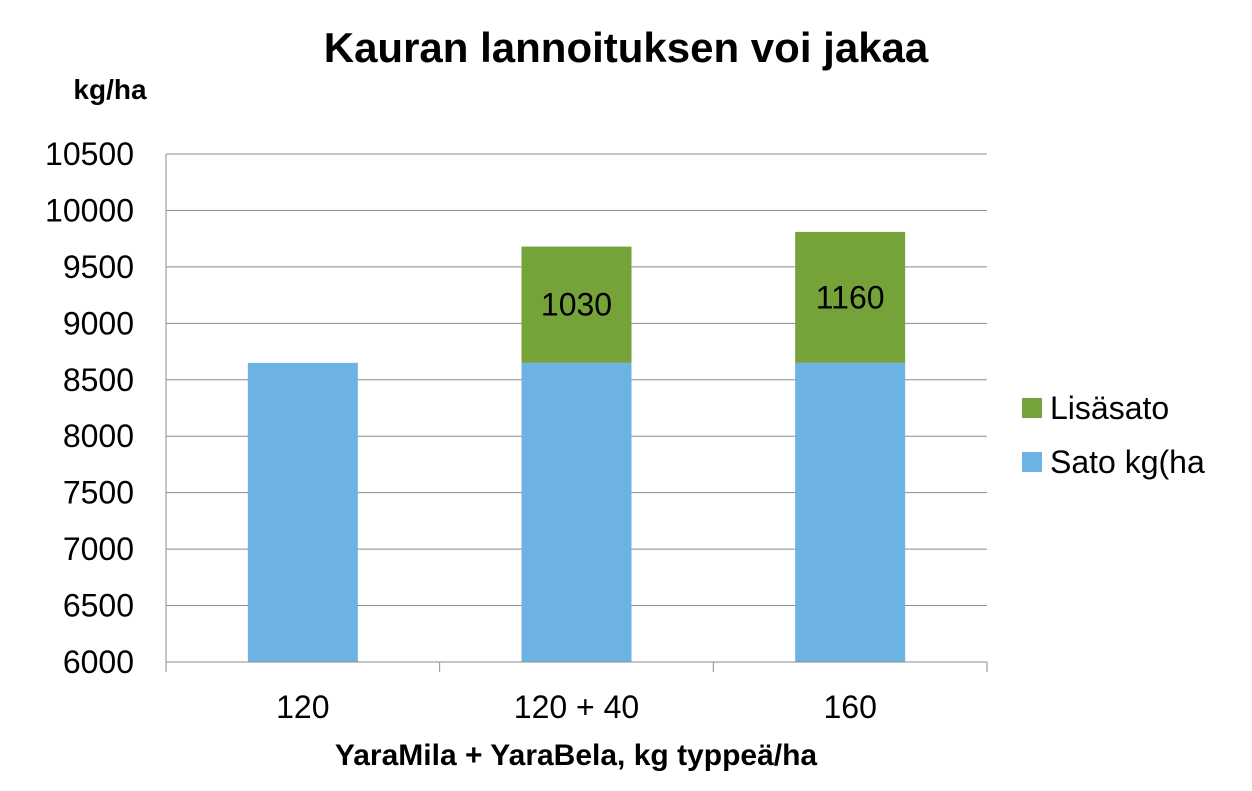  I want to click on legend-item: Lisäsato, so click(1095, 408).